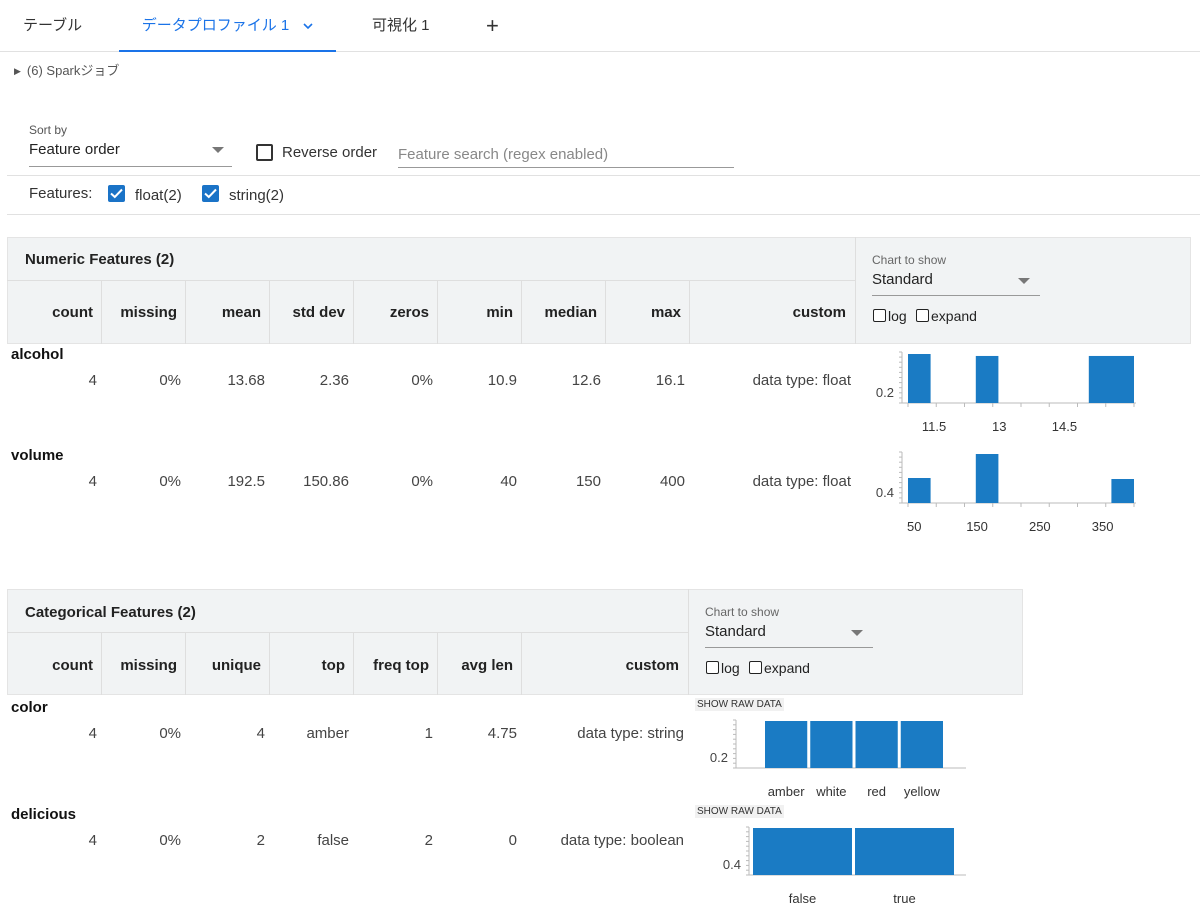 This screenshot has height=915, width=1200. What do you see at coordinates (909, 260) in the screenshot?
I see `chart-to-show-label: Chart to show` at bounding box center [909, 260].